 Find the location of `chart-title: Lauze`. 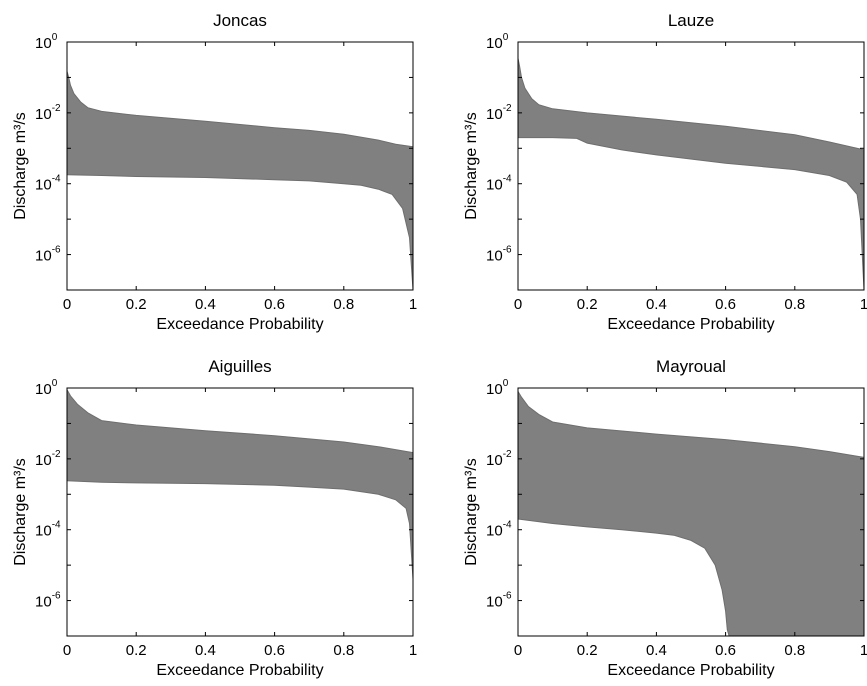

chart-title: Lauze is located at coordinates (691, 20).